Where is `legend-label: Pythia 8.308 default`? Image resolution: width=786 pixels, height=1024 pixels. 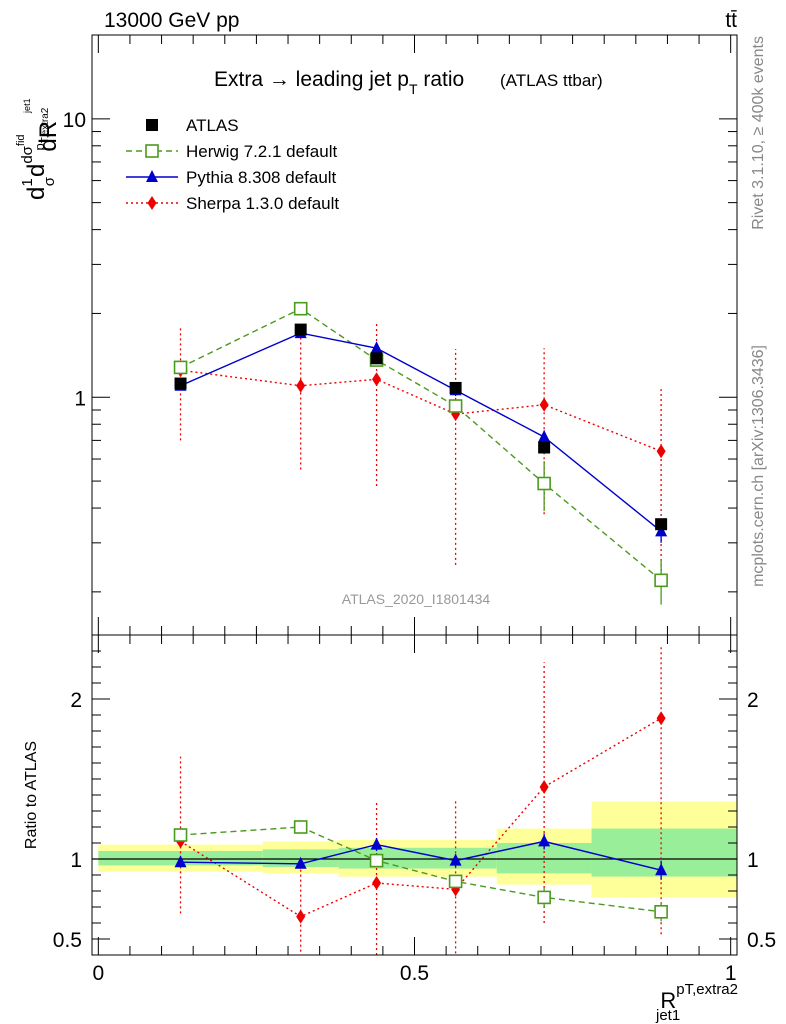
legend-label: Pythia 8.308 default is located at coordinates (261, 177).